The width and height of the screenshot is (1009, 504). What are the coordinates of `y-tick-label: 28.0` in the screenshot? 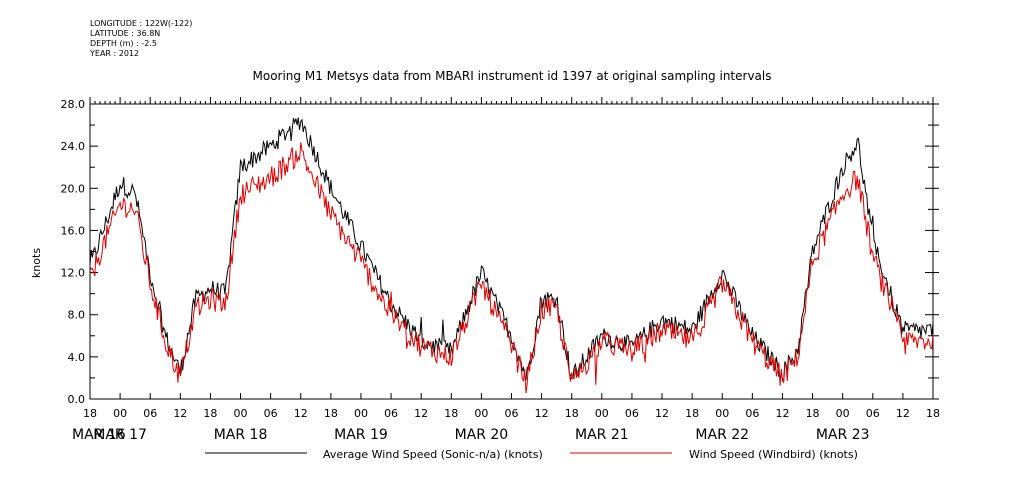 It's located at (73, 104).